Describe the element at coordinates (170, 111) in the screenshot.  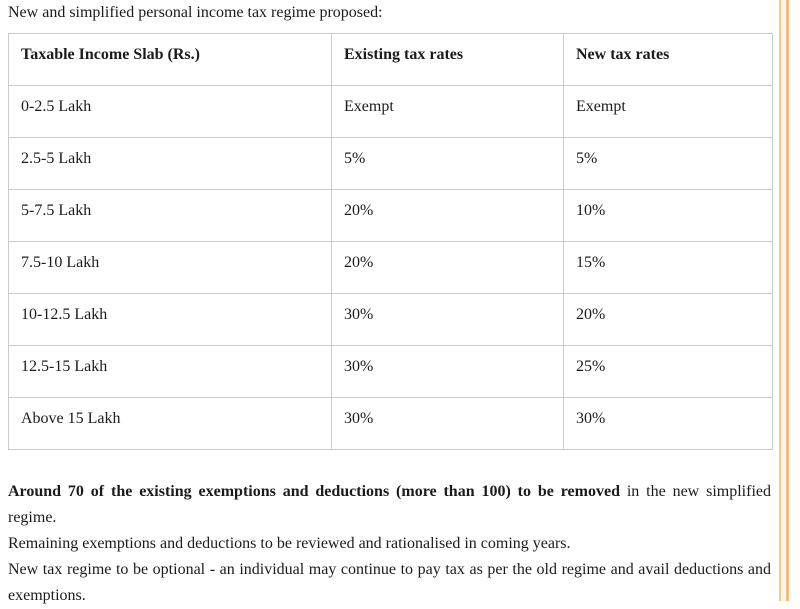
I see `table-cell-slab: 0-2.5 Lakh` at that location.